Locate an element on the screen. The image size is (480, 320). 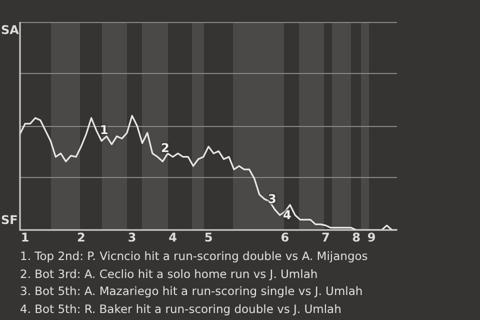
text: 1. Top 2nd: P. Vicncio hit a run-scoring double vs A. Mijangos is located at coordinates (194, 256).